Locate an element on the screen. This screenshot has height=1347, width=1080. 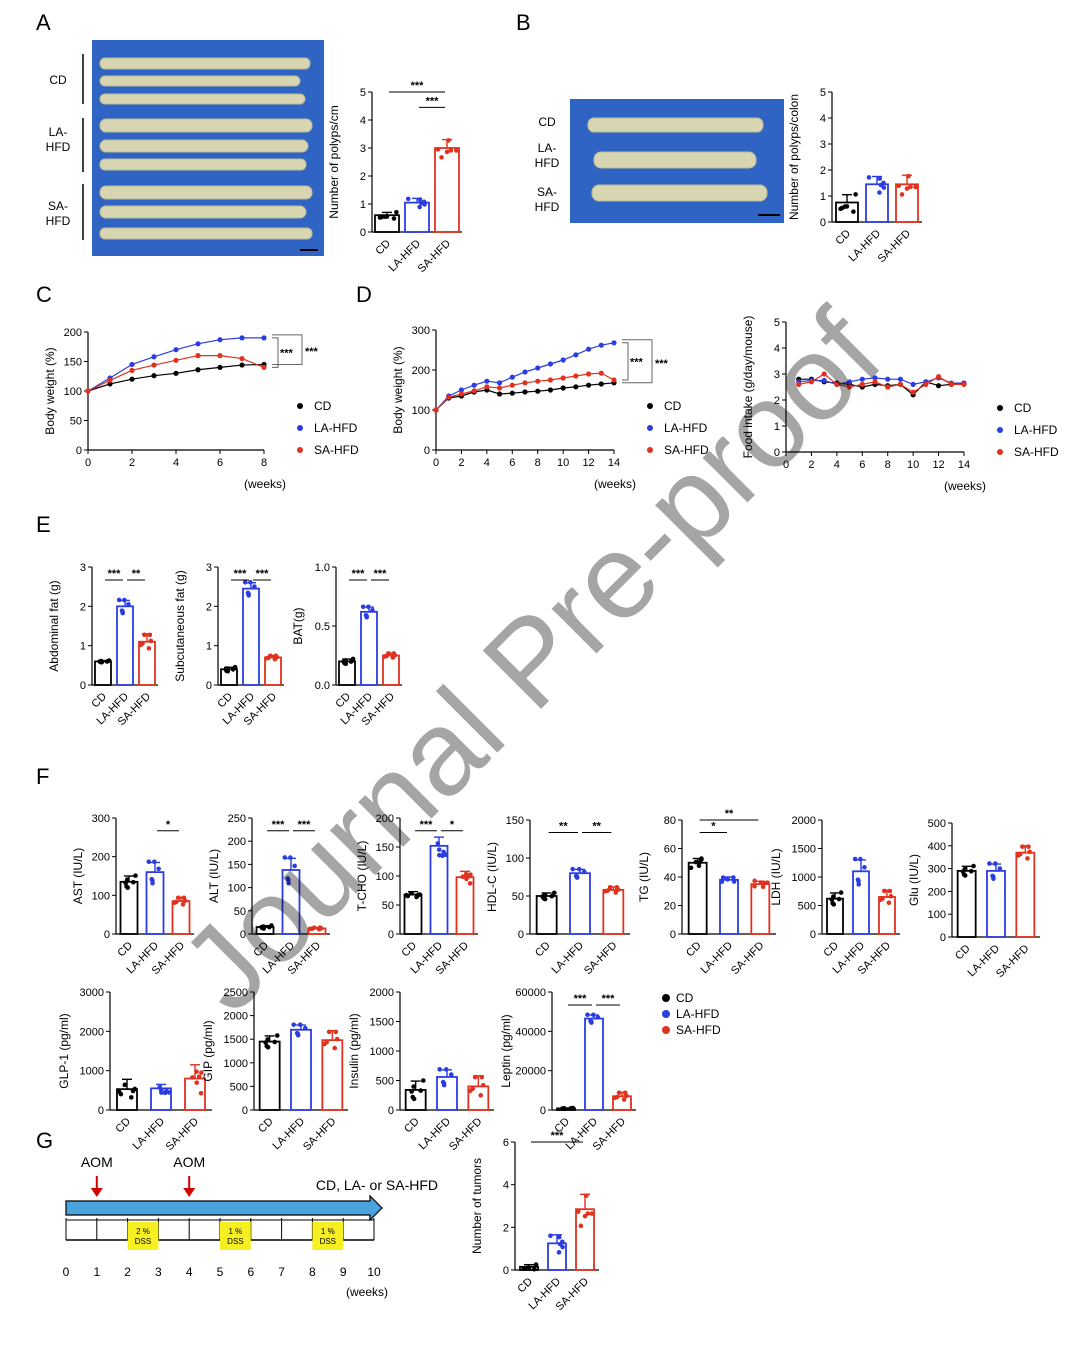
label-line: HFD is located at coordinates (547, 207).